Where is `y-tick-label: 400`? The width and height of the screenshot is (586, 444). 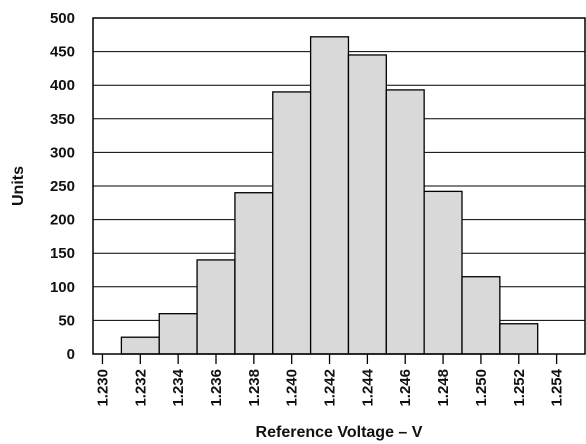
y-tick-label: 400 is located at coordinates (62, 85).